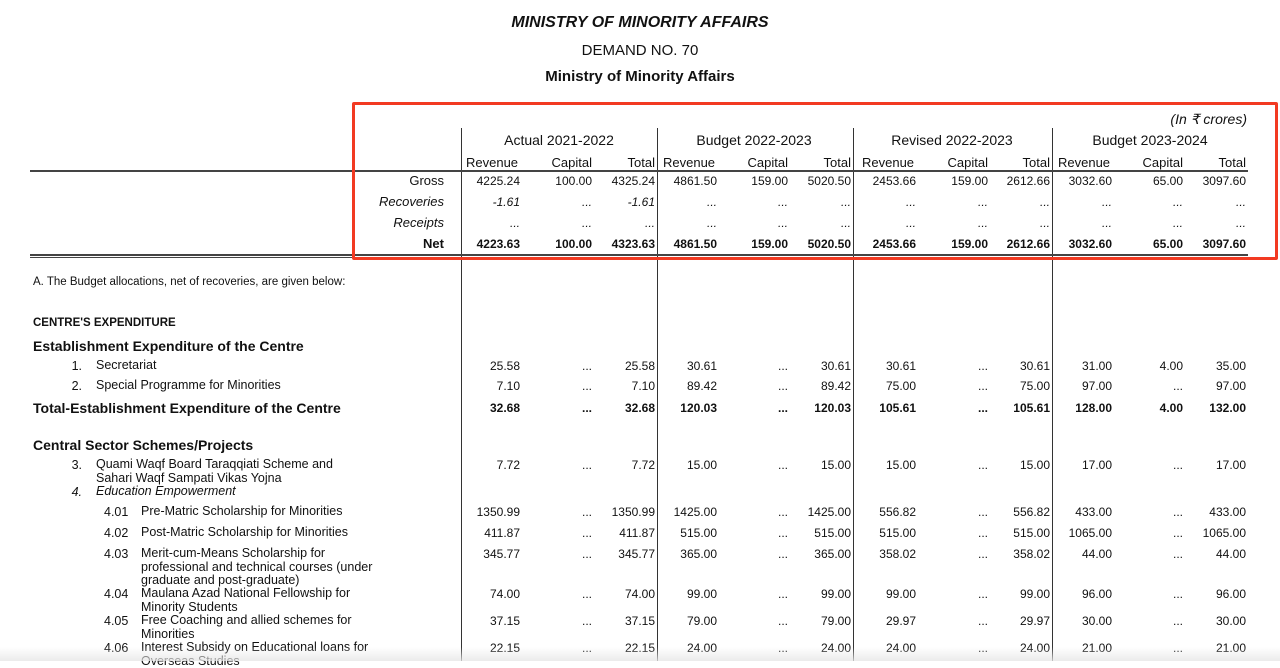 Image resolution: width=1280 pixels, height=668 pixels. Describe the element at coordinates (640, 76) in the screenshot. I see `ministry-name: Ministry of Minority Affairs` at that location.